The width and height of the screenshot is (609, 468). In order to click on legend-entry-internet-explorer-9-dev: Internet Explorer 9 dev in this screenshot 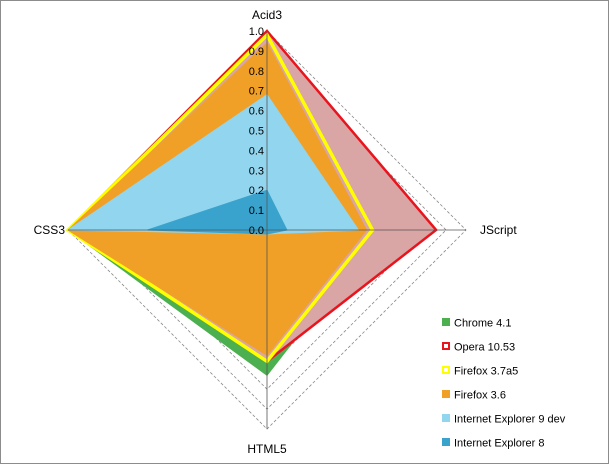, I will do `click(504, 420)`.